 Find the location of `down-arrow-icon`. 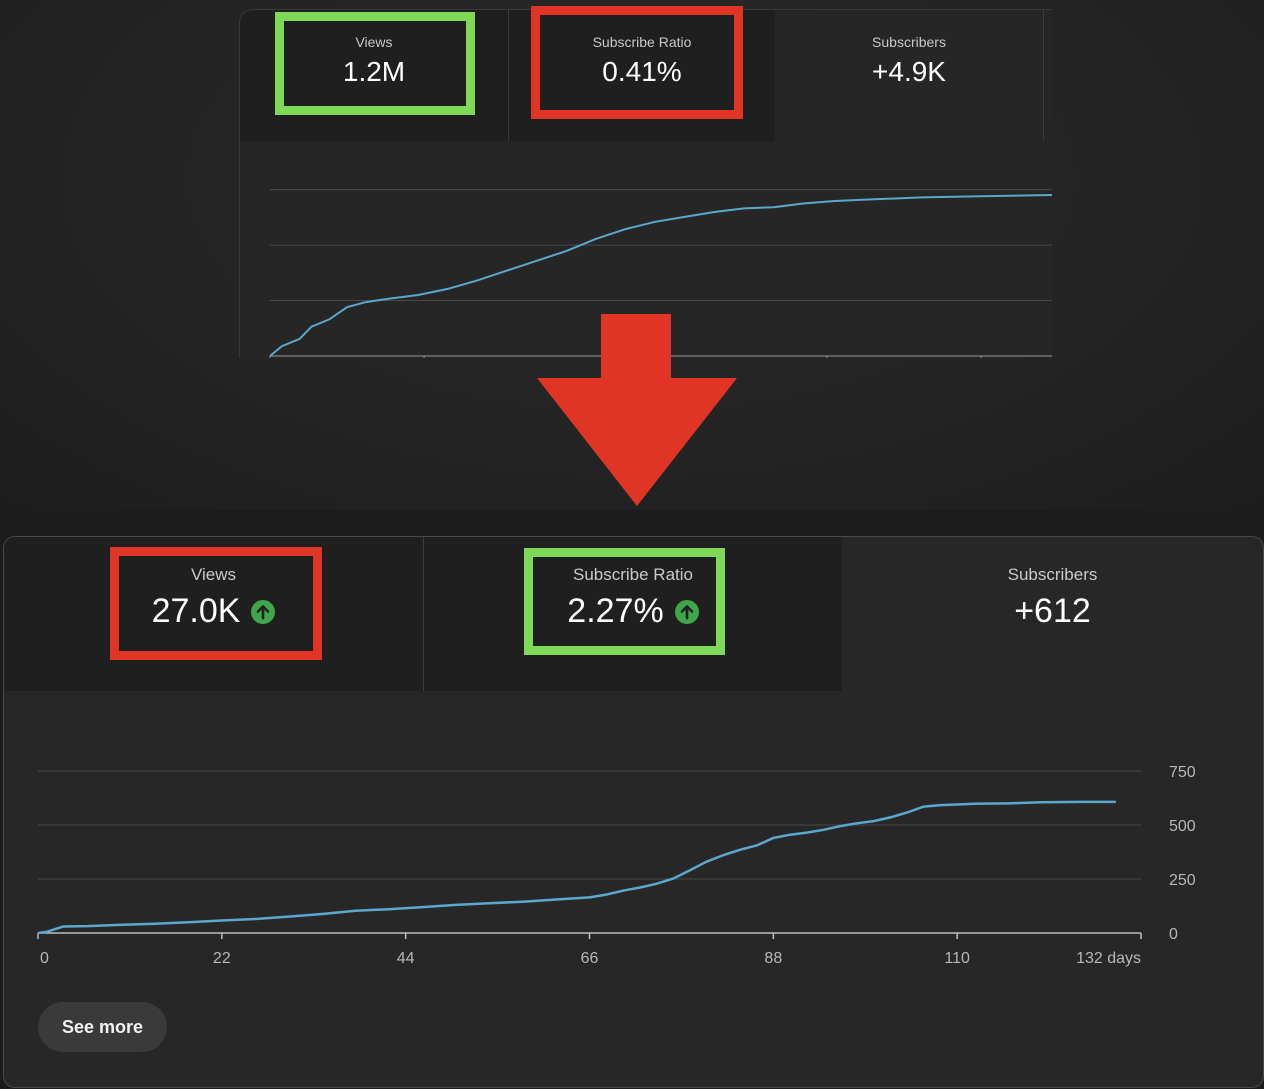

down-arrow-icon is located at coordinates (637, 410).